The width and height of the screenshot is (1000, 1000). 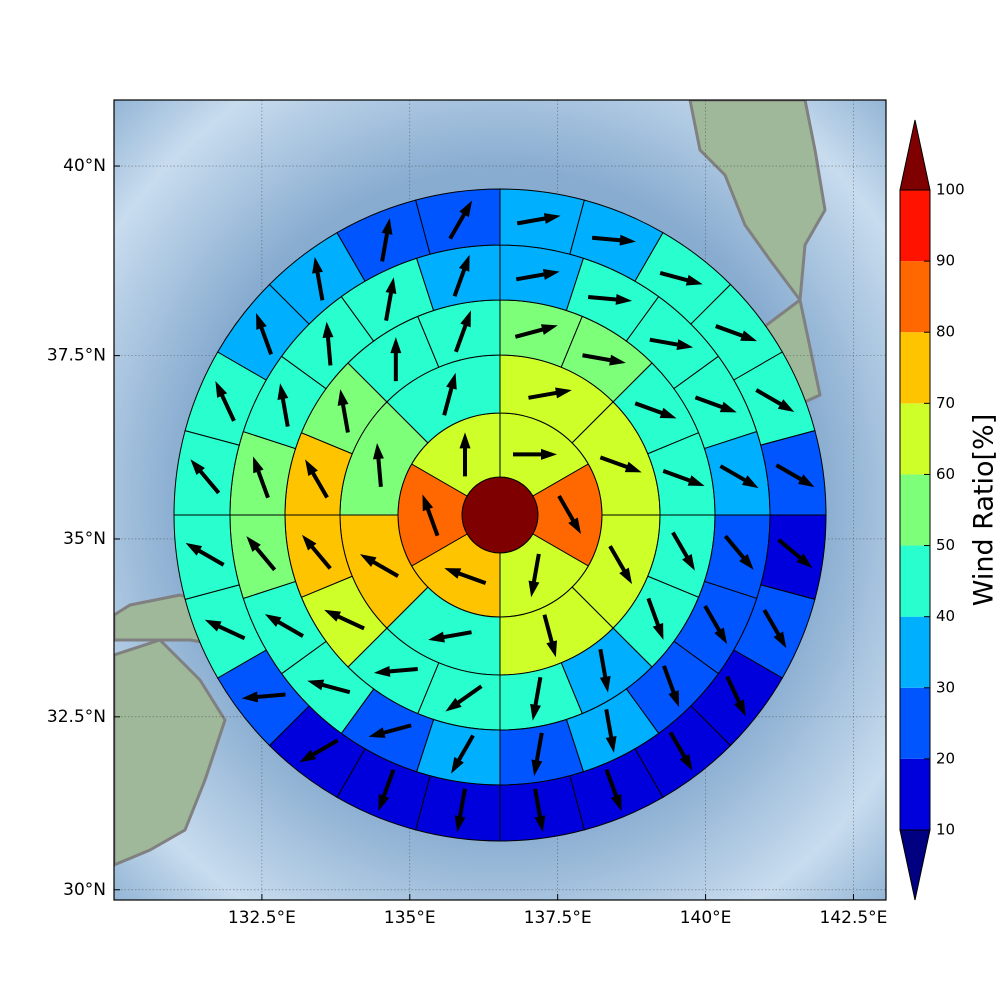 I want to click on y-tick-label: 40°N, so click(x=84, y=166).